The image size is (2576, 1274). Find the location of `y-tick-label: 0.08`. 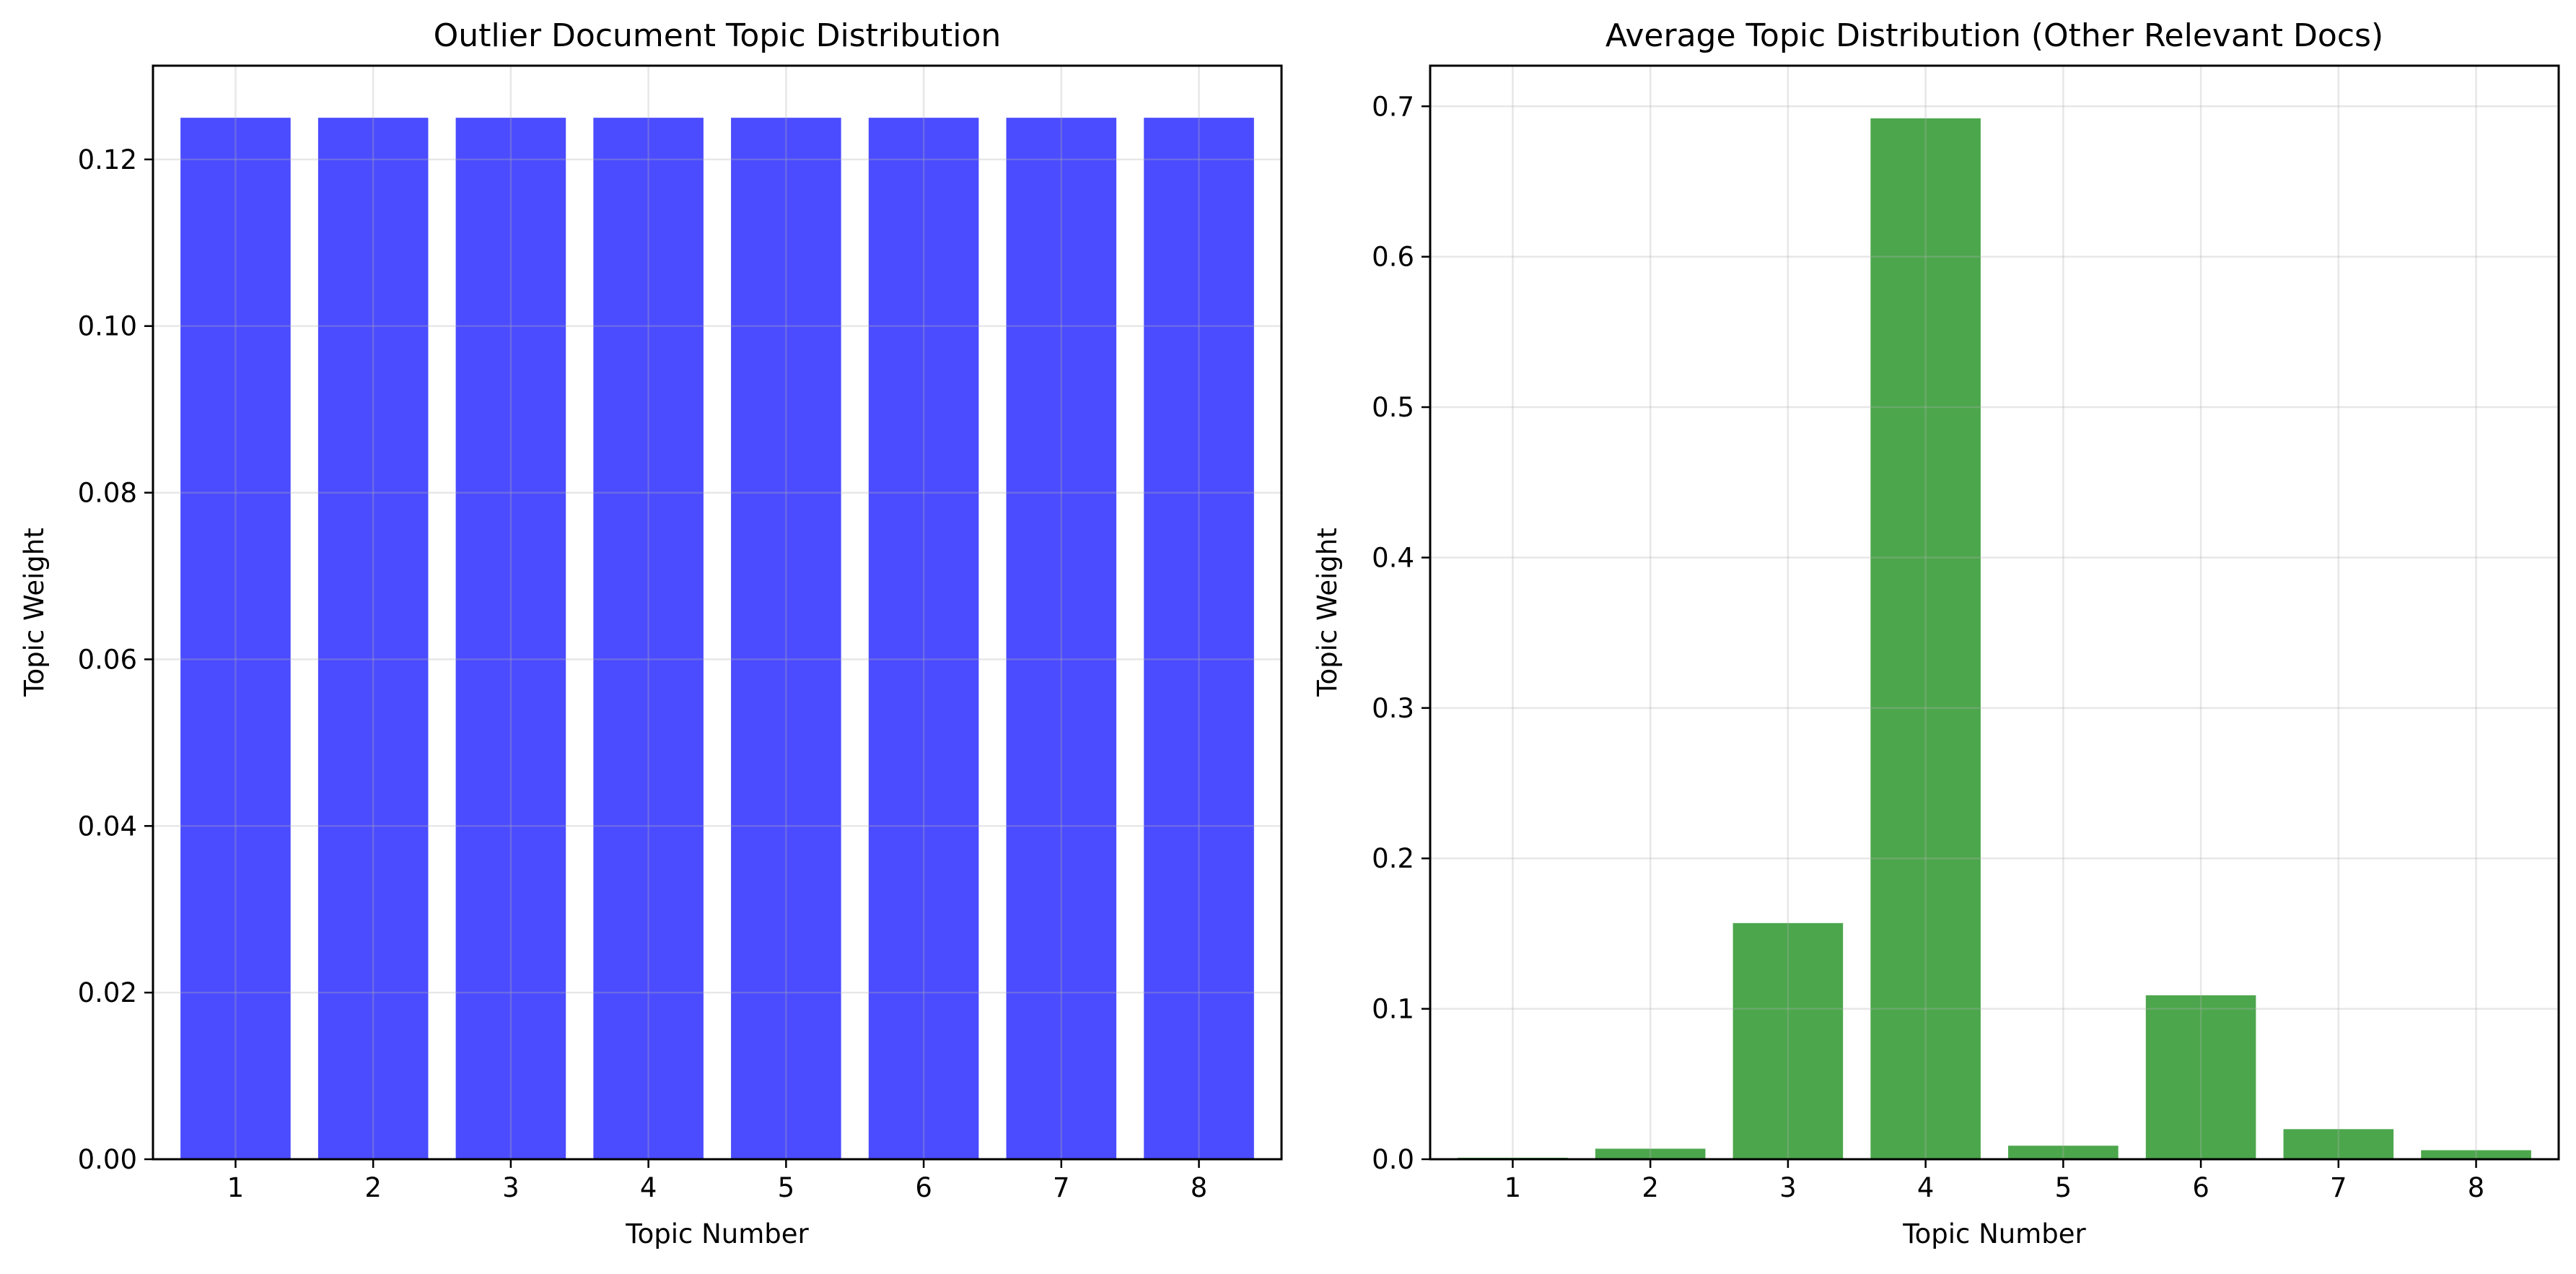

y-tick-label: 0.08 is located at coordinates (107, 493).